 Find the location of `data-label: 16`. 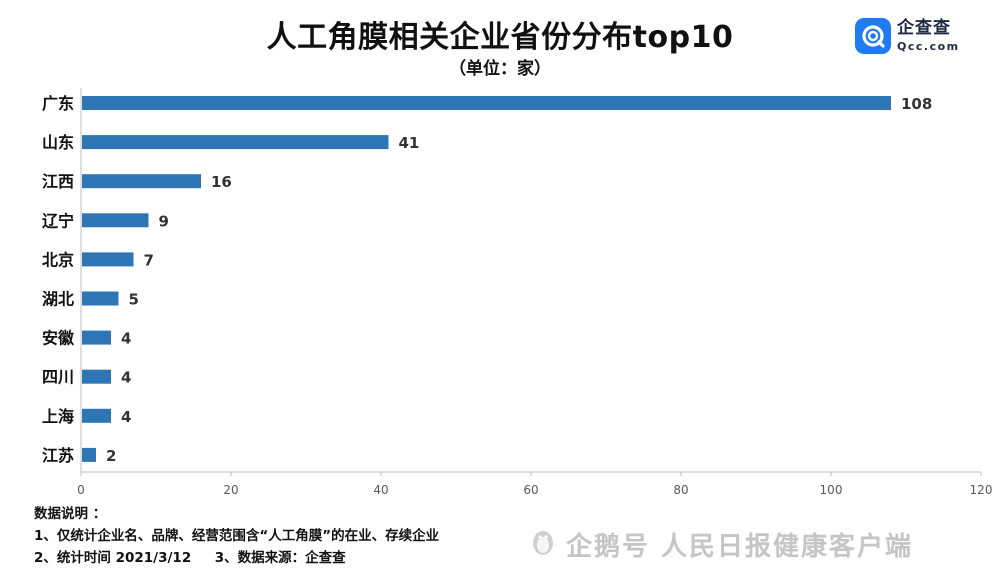

data-label: 16 is located at coordinates (221, 182).